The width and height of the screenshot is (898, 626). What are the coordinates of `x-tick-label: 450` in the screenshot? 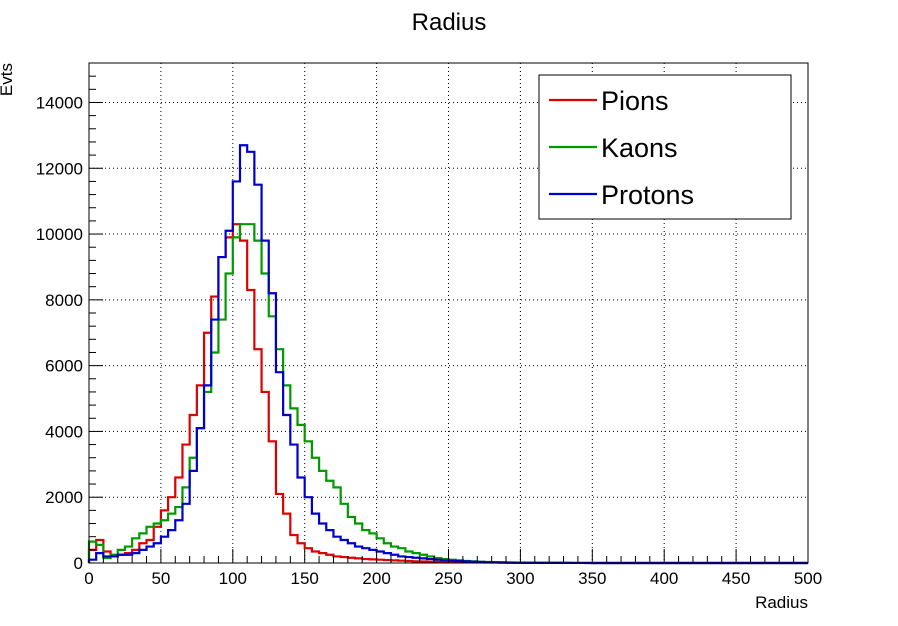 It's located at (736, 578).